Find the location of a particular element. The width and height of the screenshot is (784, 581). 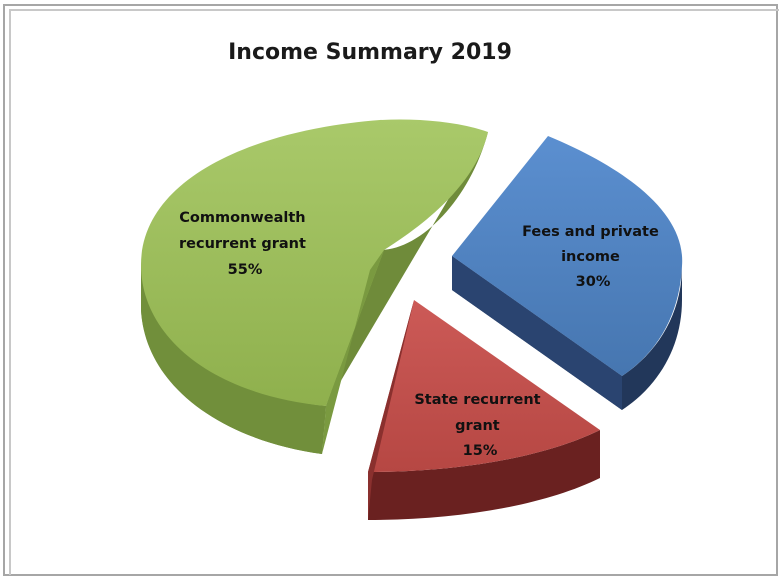

slice-fees is located at coordinates (567, 273).